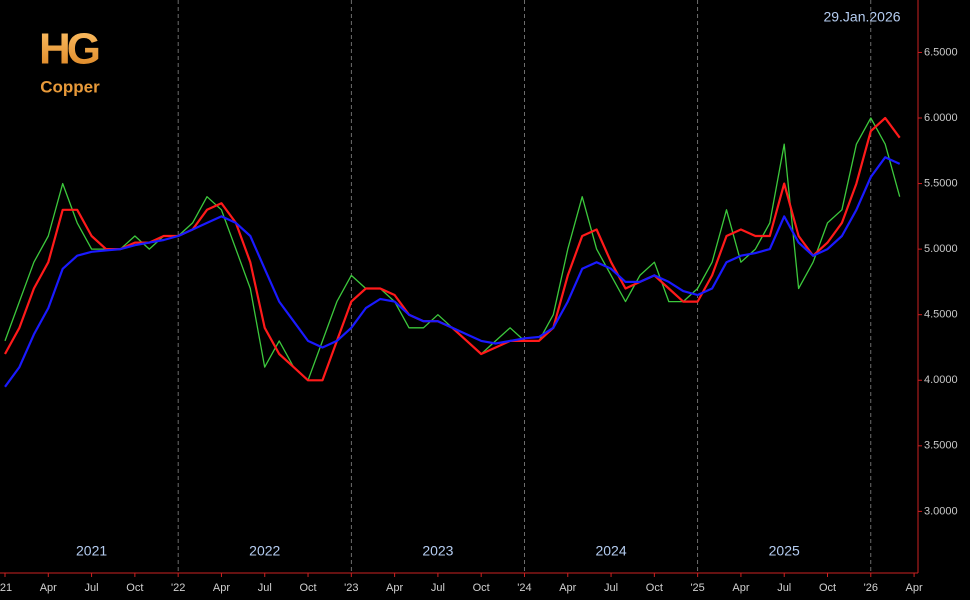  What do you see at coordinates (437, 551) in the screenshot?
I see `year-label: 2023` at bounding box center [437, 551].